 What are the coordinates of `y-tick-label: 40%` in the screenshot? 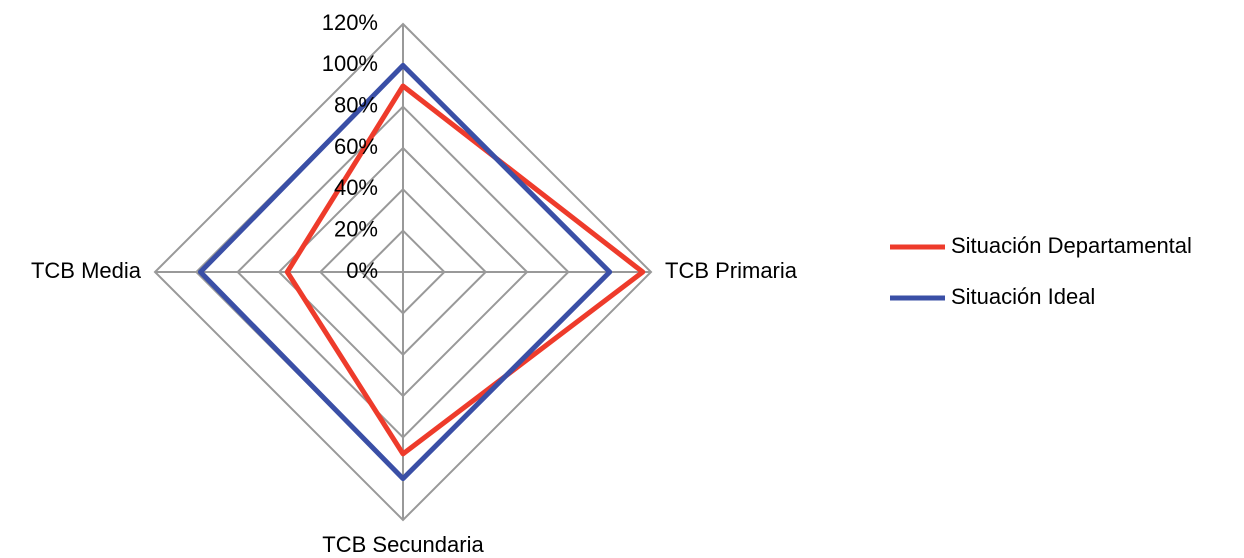 It's located at (356, 187).